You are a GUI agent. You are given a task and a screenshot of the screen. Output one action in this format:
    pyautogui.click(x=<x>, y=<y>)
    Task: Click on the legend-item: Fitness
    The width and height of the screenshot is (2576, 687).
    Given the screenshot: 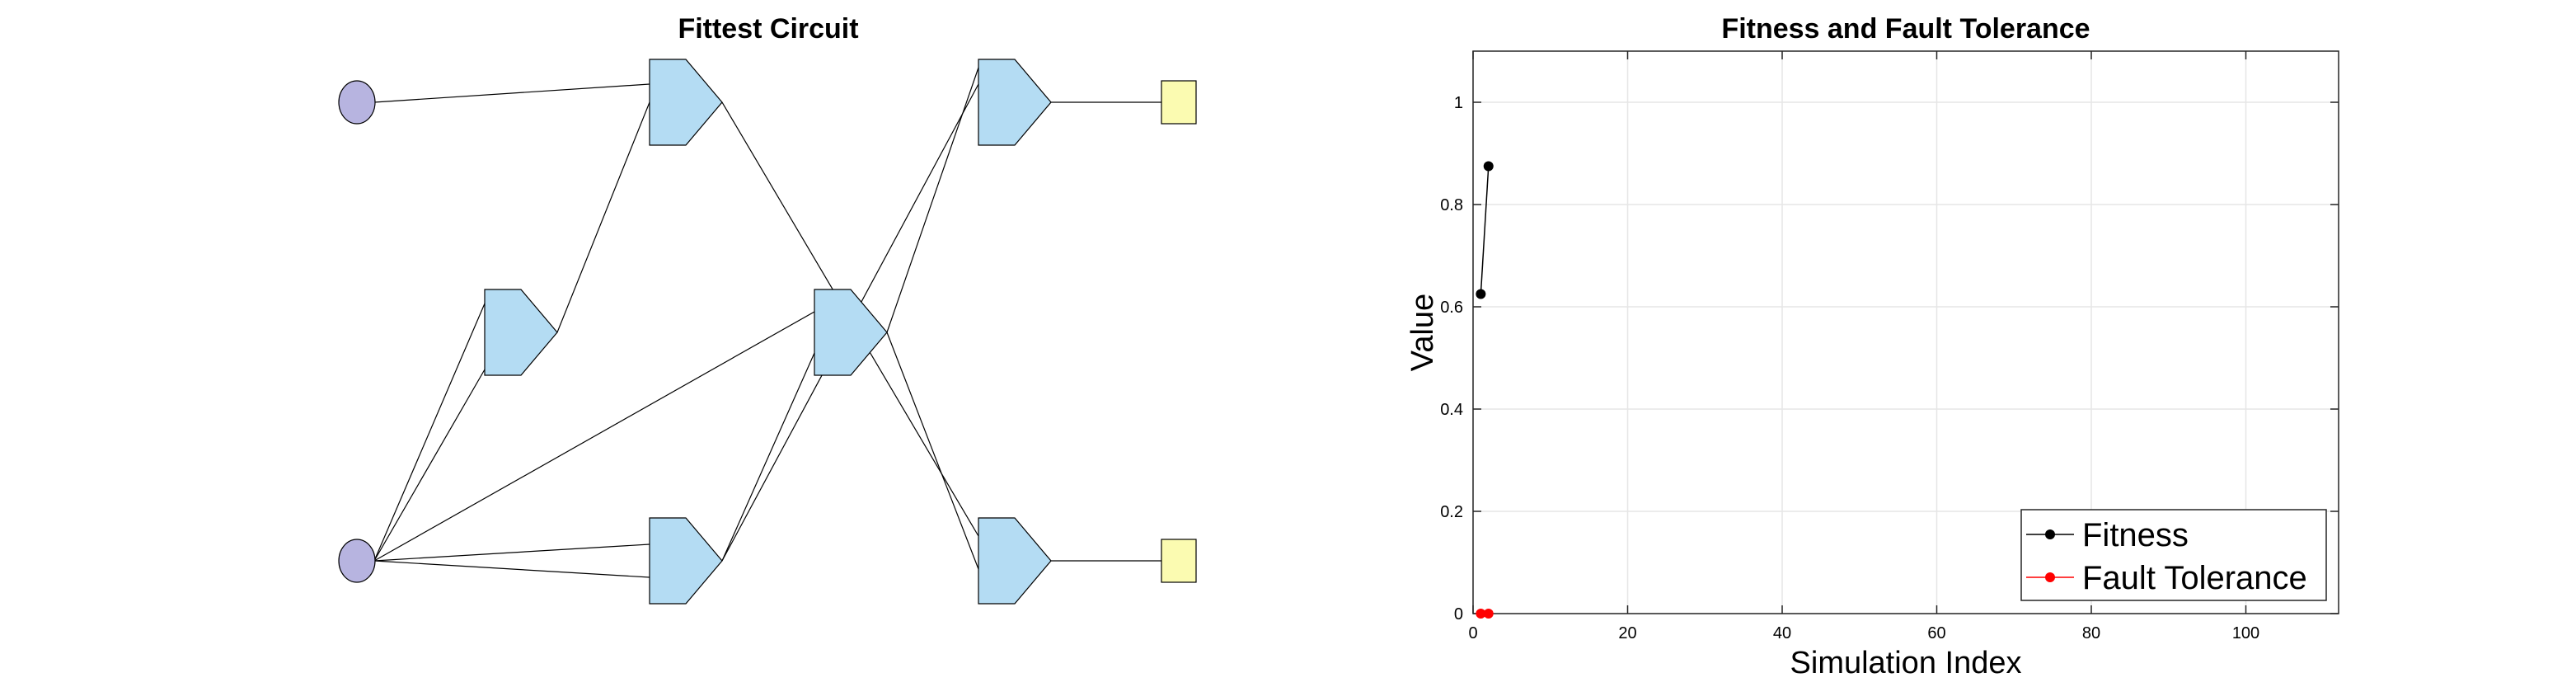 What is the action you would take?
    pyautogui.click(x=2107, y=535)
    